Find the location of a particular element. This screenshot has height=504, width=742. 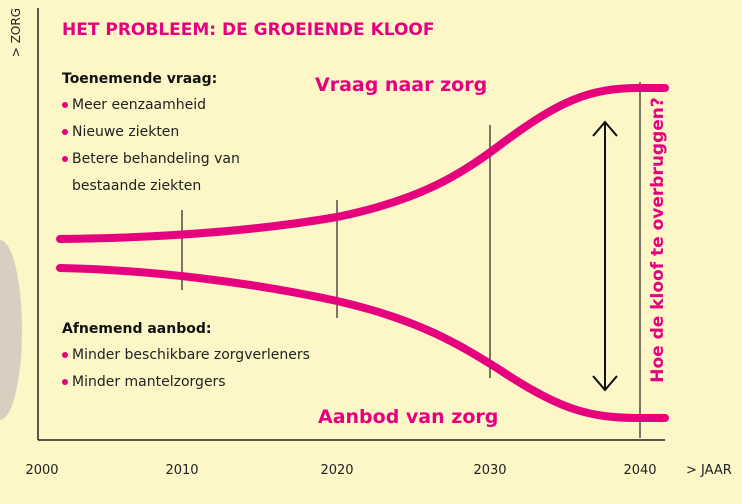

list-item: Minder beschikbare zorgverleners is located at coordinates (212, 355).